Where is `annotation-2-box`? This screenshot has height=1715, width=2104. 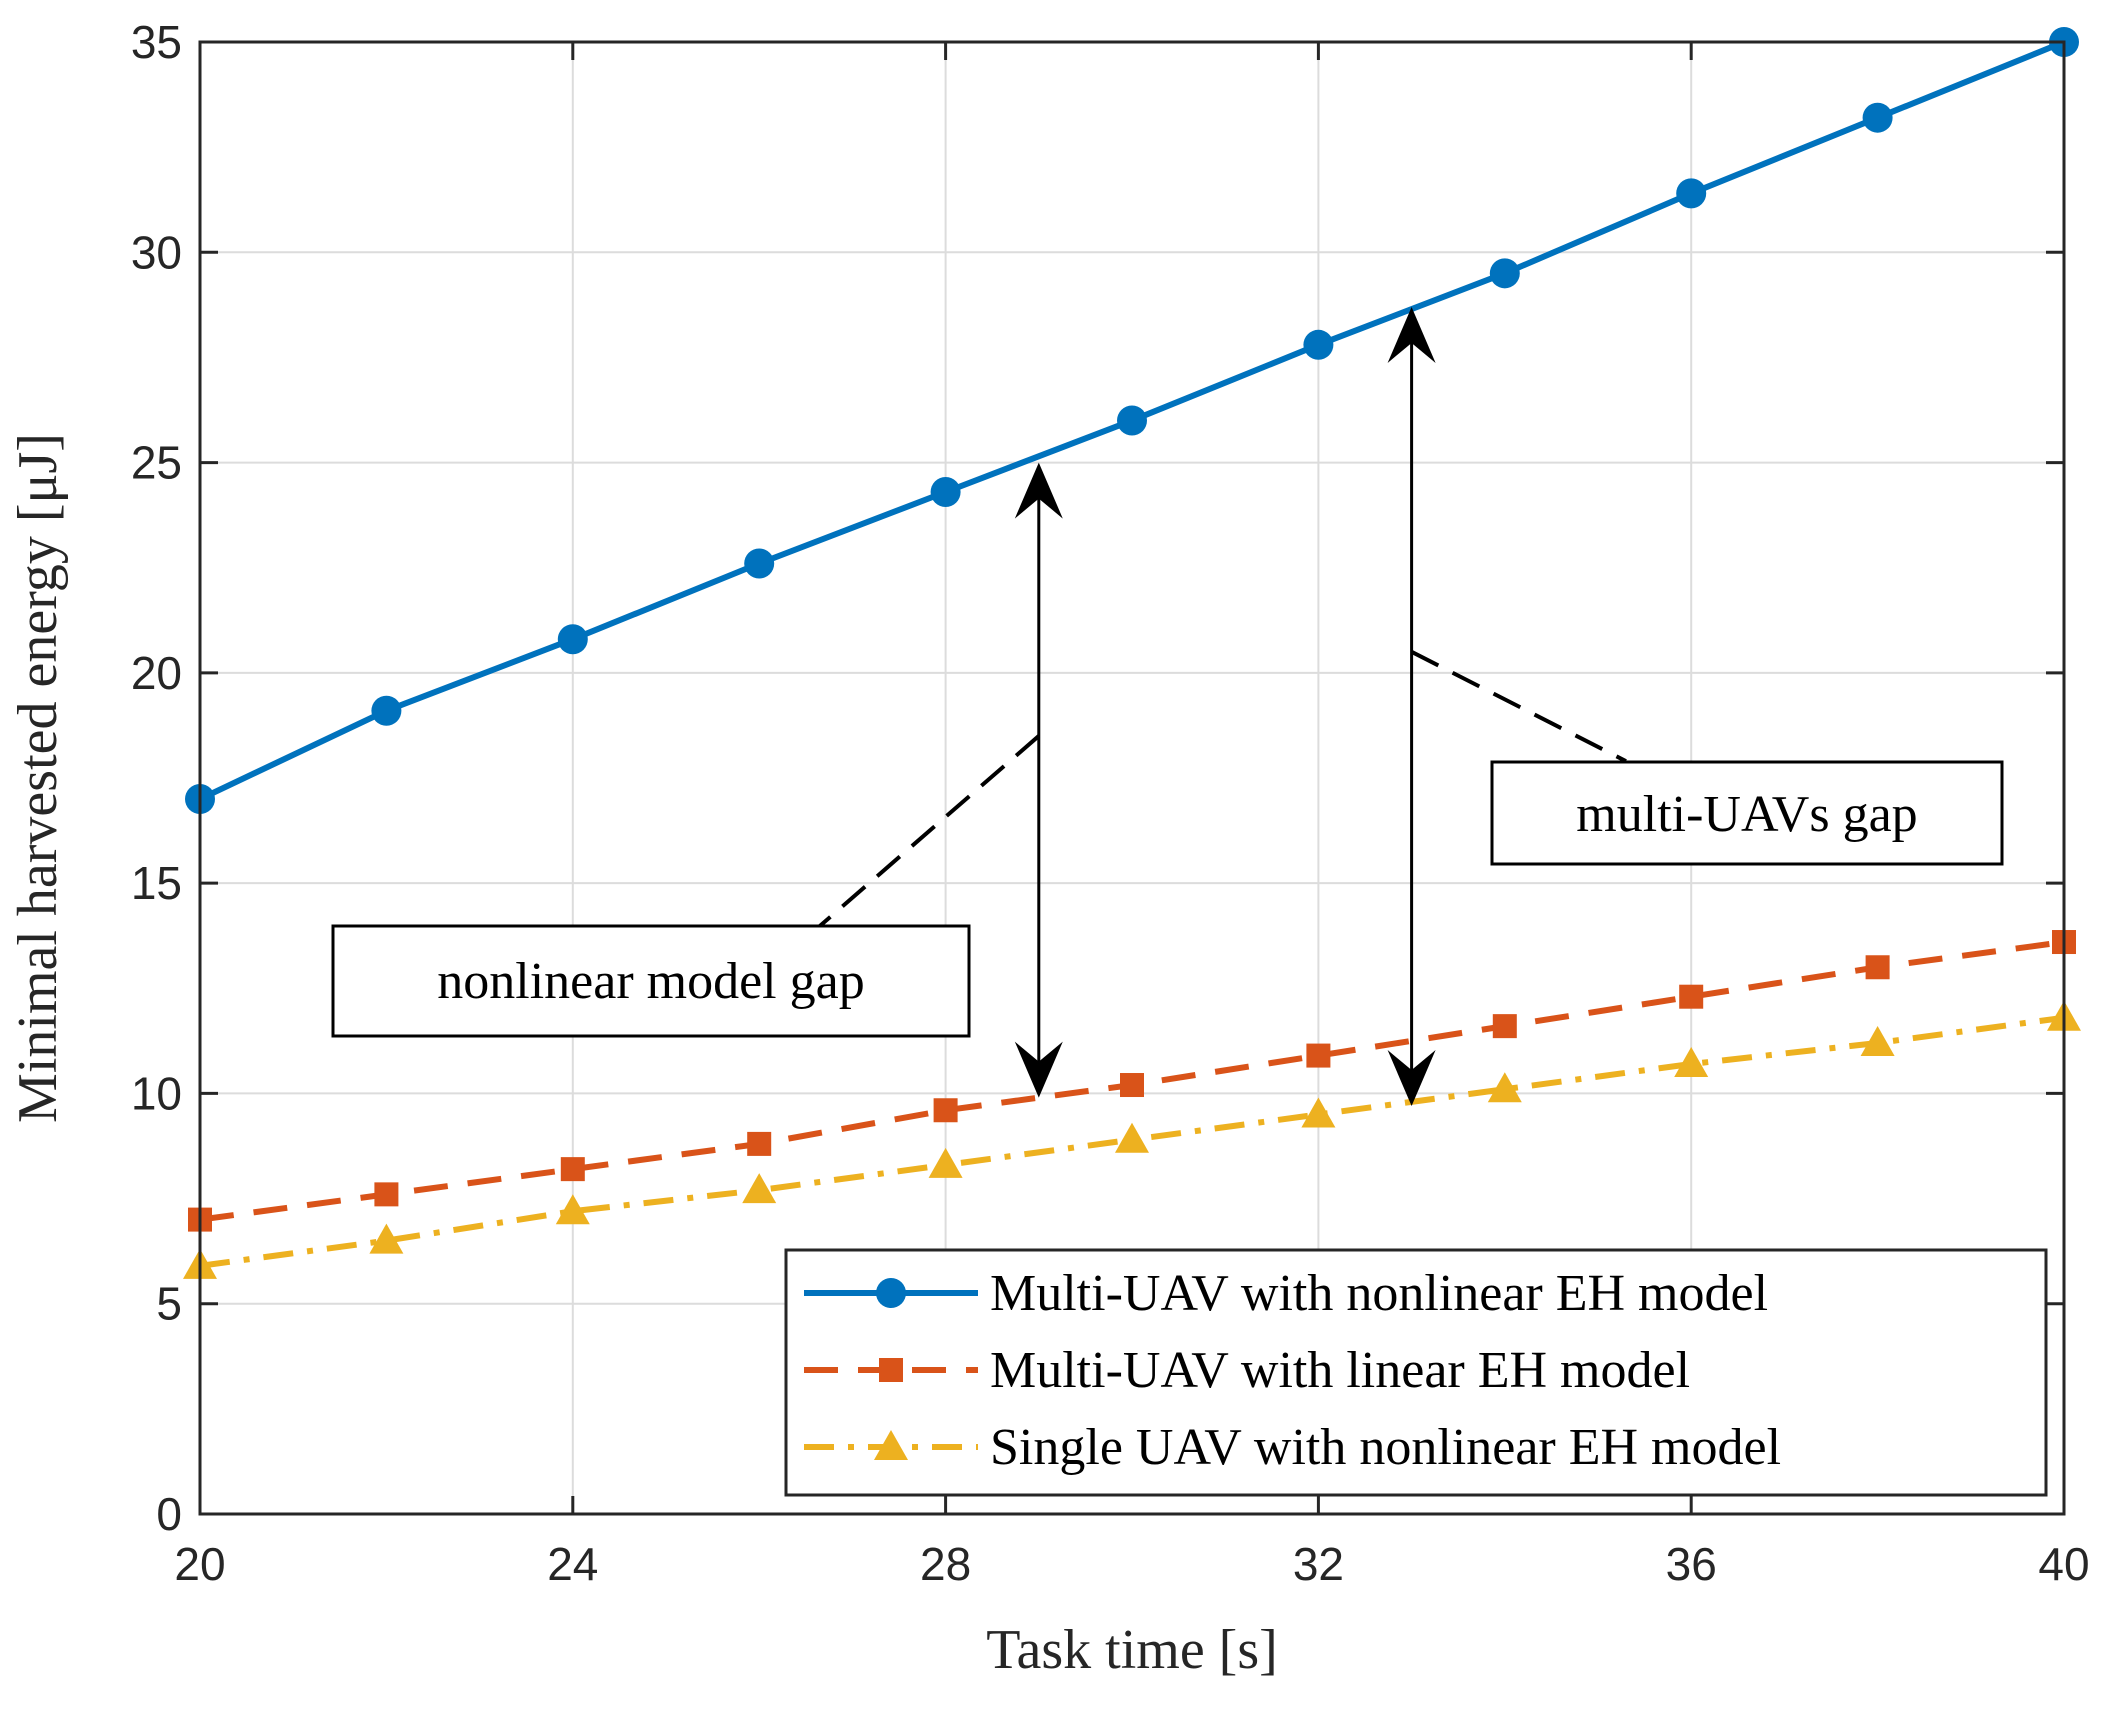 annotation-2-box is located at coordinates (1747, 813).